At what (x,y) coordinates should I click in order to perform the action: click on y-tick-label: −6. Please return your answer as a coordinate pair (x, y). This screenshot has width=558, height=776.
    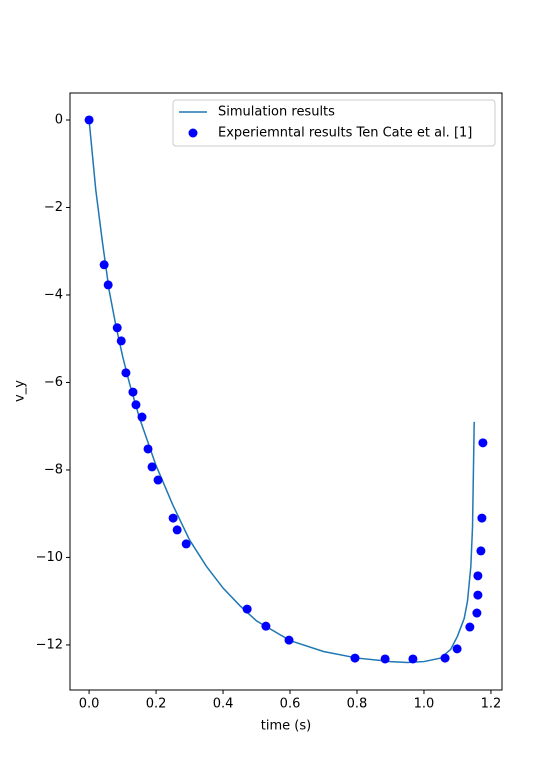
    Looking at the image, I should click on (53, 382).